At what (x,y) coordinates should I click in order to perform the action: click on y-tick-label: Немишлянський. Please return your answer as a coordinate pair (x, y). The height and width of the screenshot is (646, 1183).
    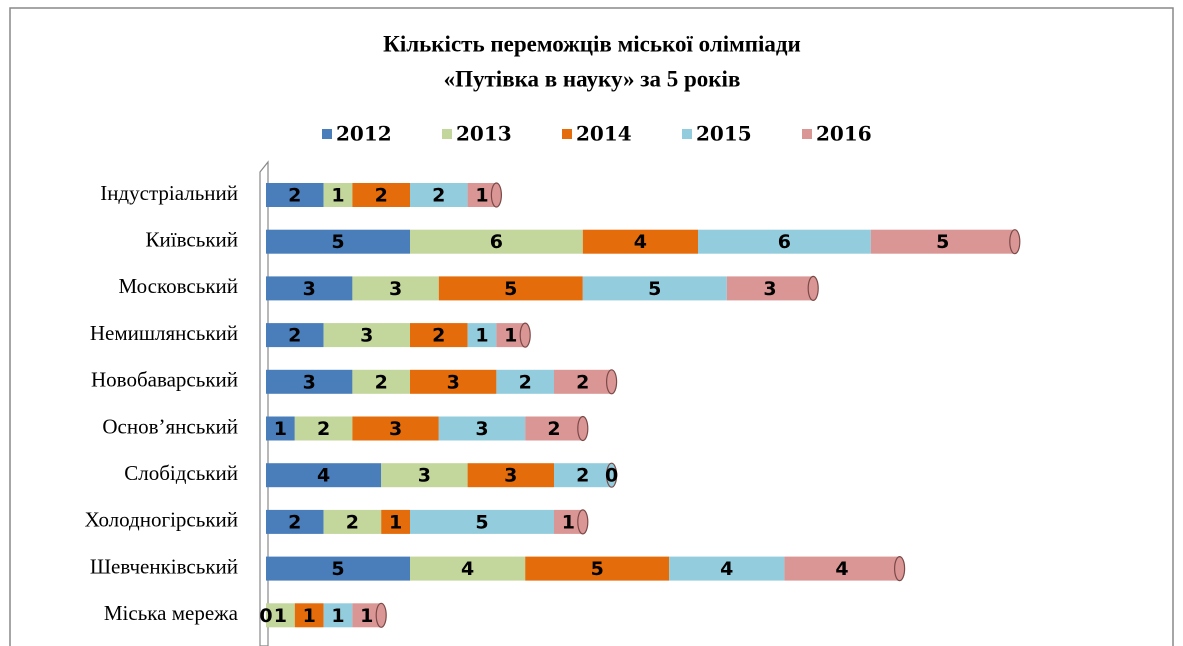
    Looking at the image, I should click on (164, 333).